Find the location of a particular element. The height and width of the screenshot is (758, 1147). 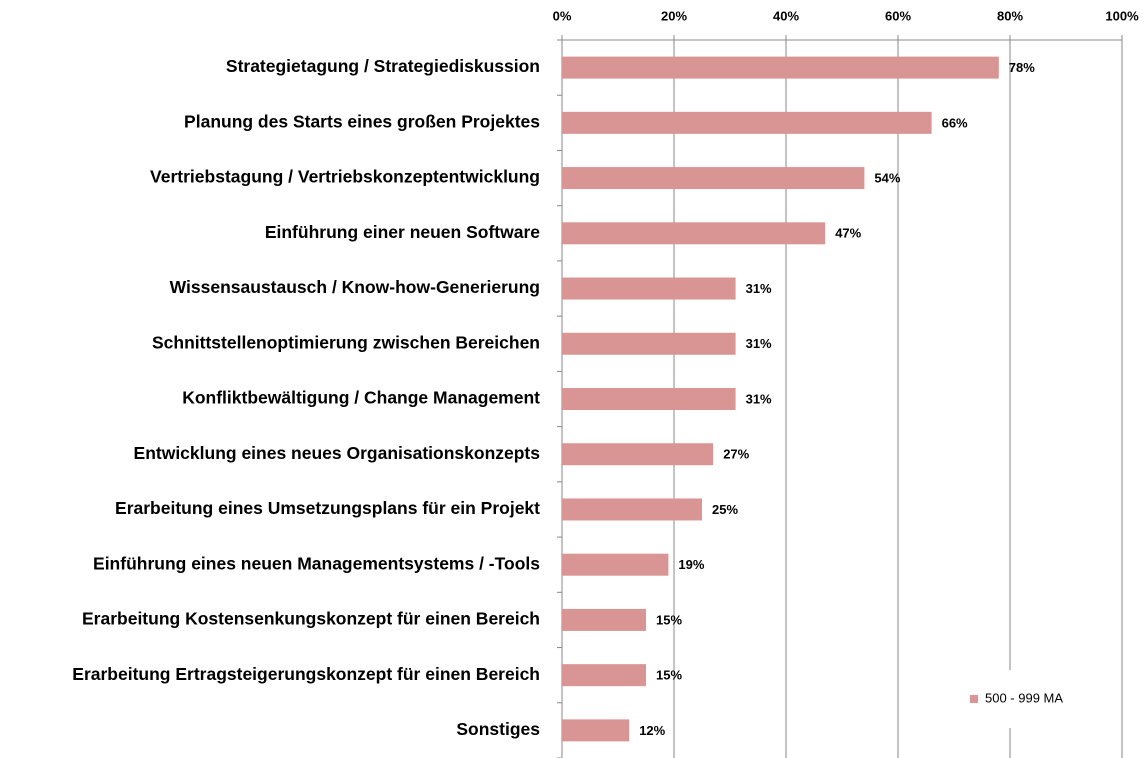

legend-box is located at coordinates (1024, 699).